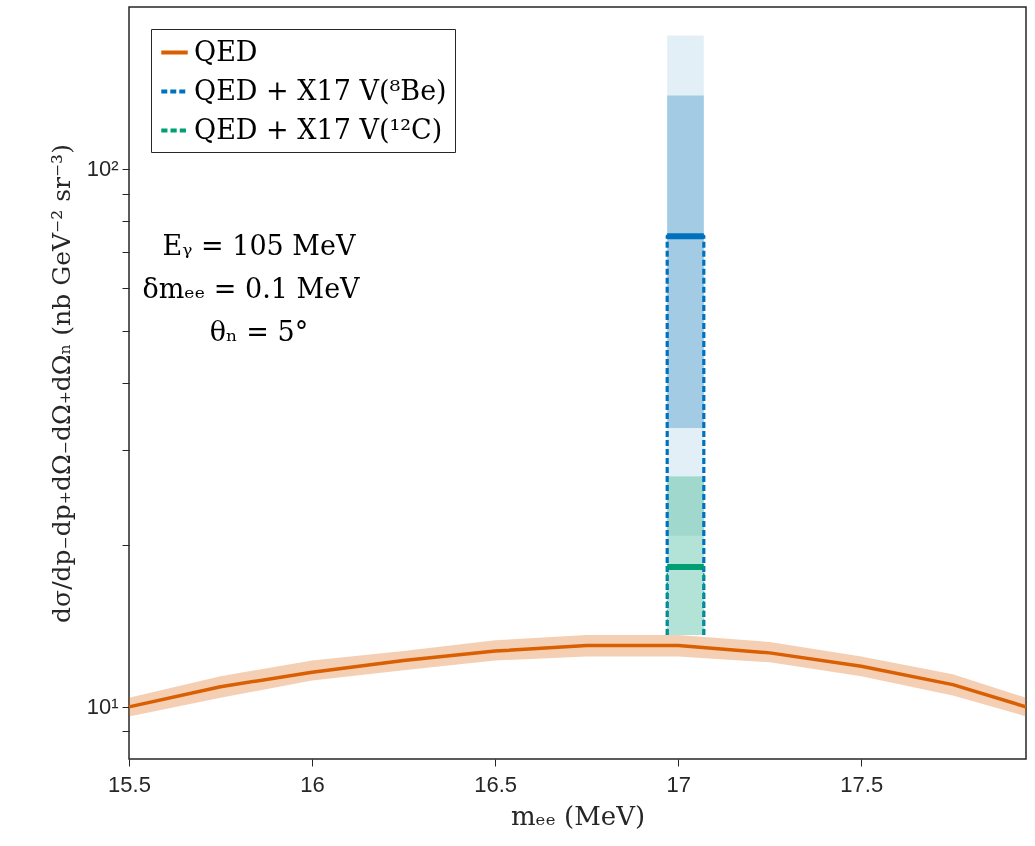 Image resolution: width=1035 pixels, height=846 pixels. I want to click on x-tick-label: 16.5, so click(496, 784).